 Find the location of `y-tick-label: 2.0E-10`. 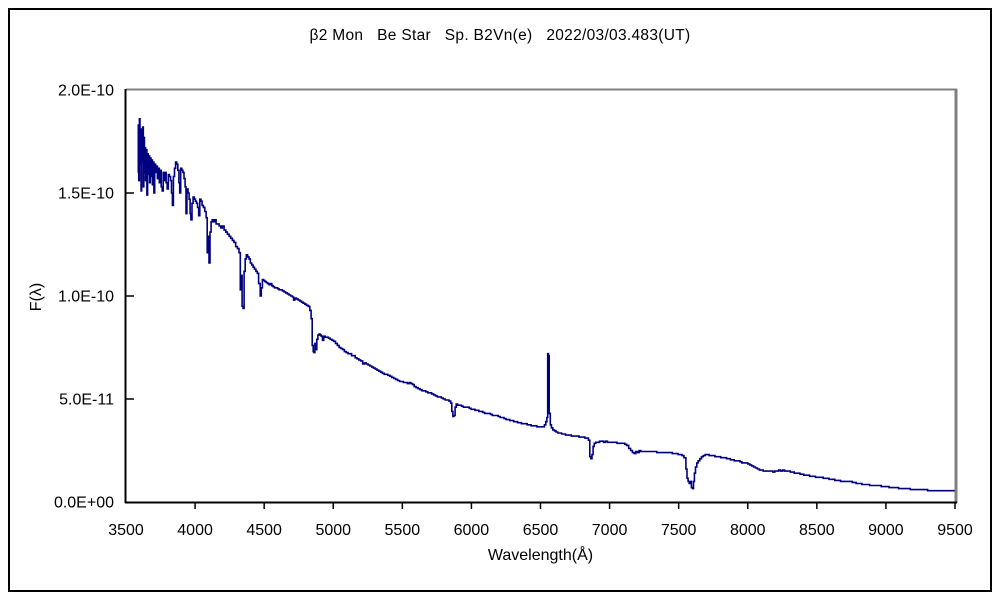

y-tick-label: 2.0E-10 is located at coordinates (86, 91).